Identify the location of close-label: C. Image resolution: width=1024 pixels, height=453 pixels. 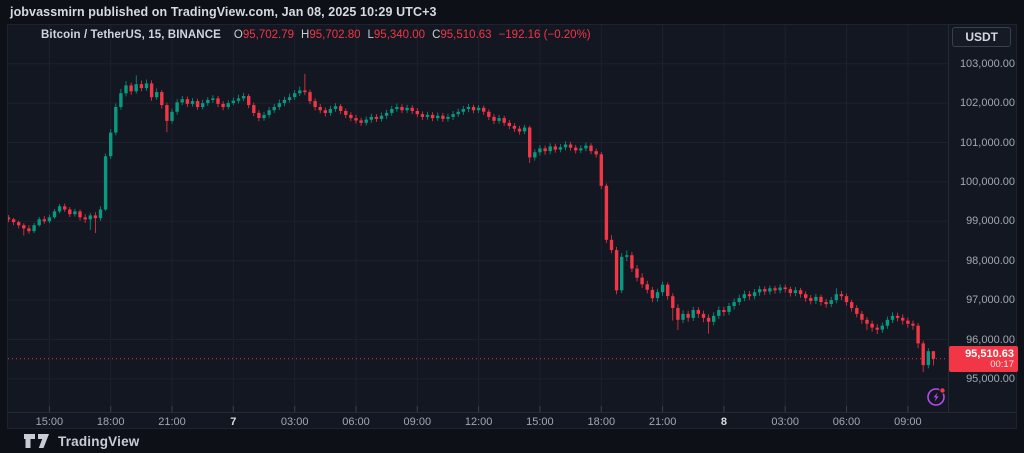
(436, 34).